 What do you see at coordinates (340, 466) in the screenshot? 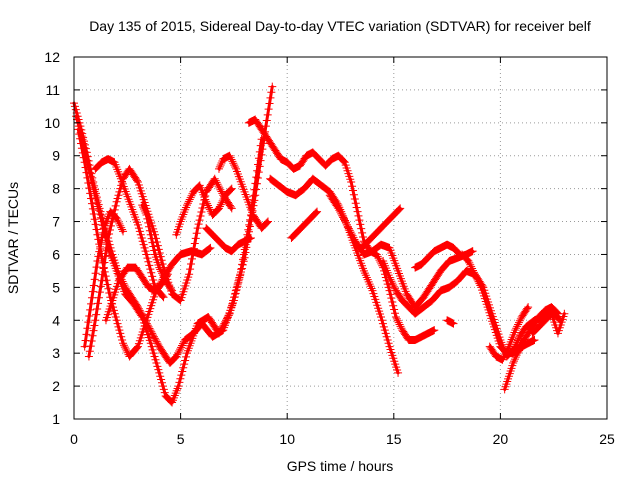
I see `x-axis-title: GPS time / hours` at bounding box center [340, 466].